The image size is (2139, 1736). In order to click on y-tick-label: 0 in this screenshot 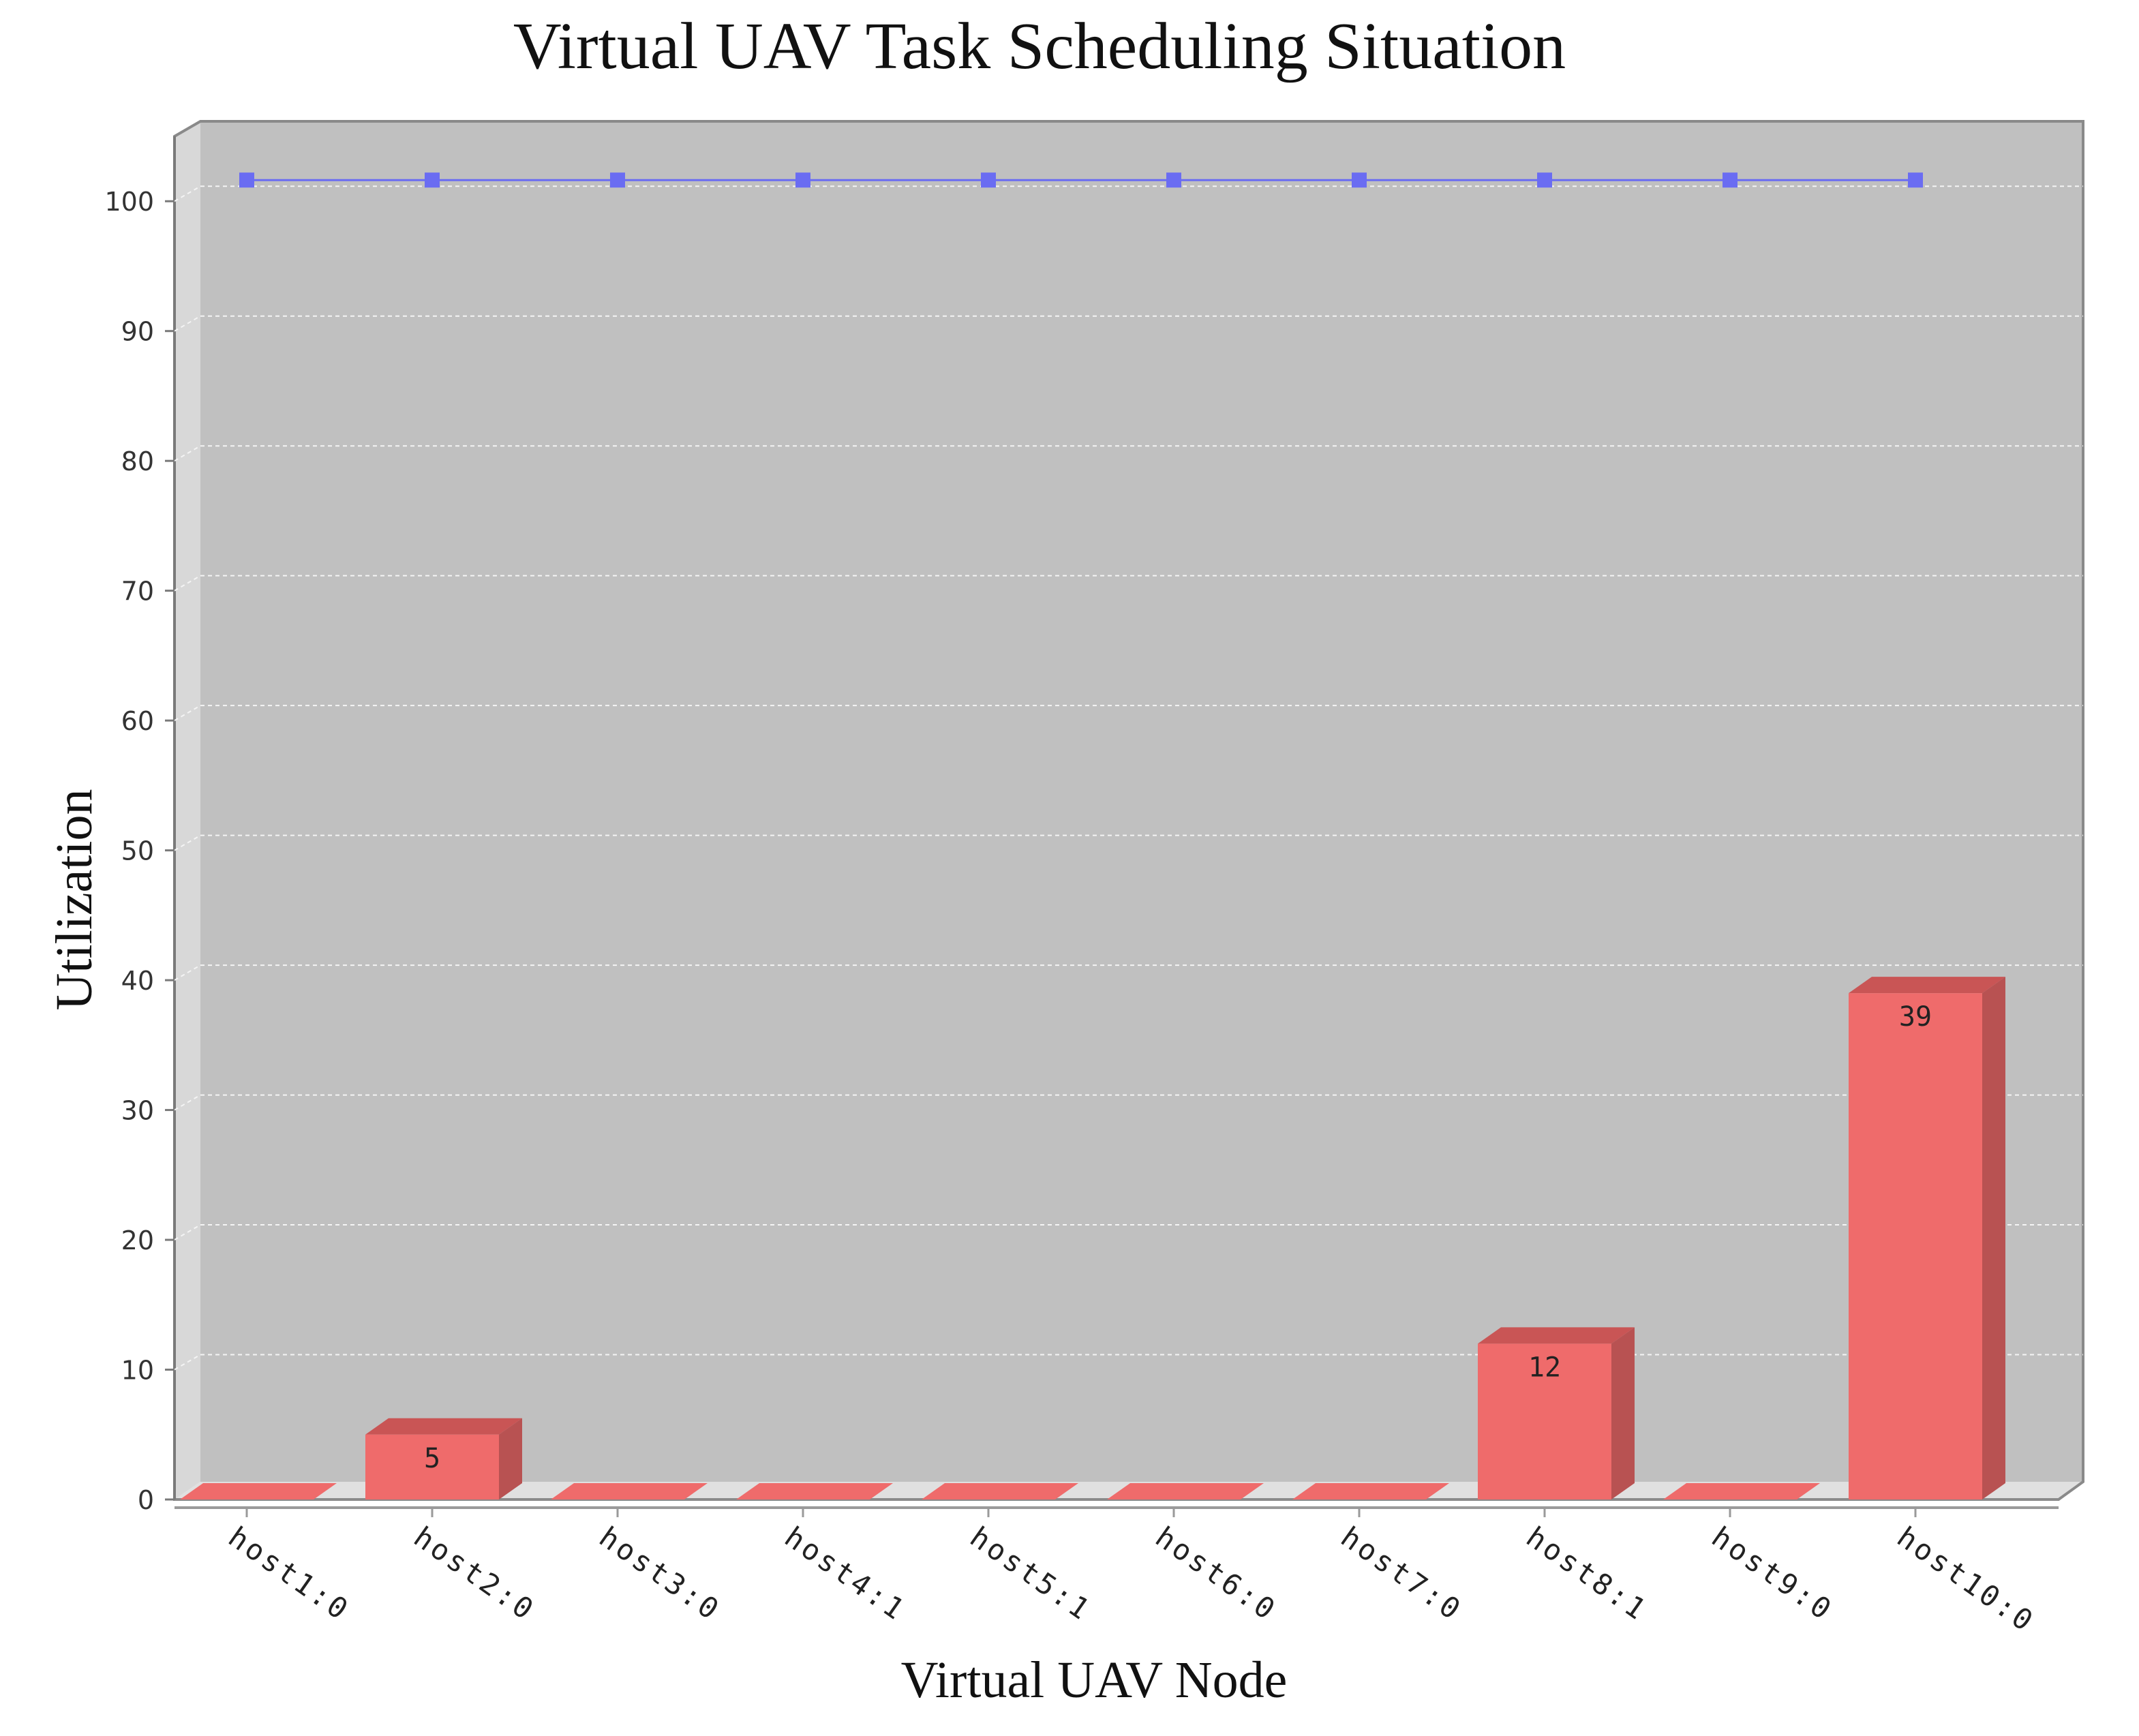, I will do `click(146, 1500)`.